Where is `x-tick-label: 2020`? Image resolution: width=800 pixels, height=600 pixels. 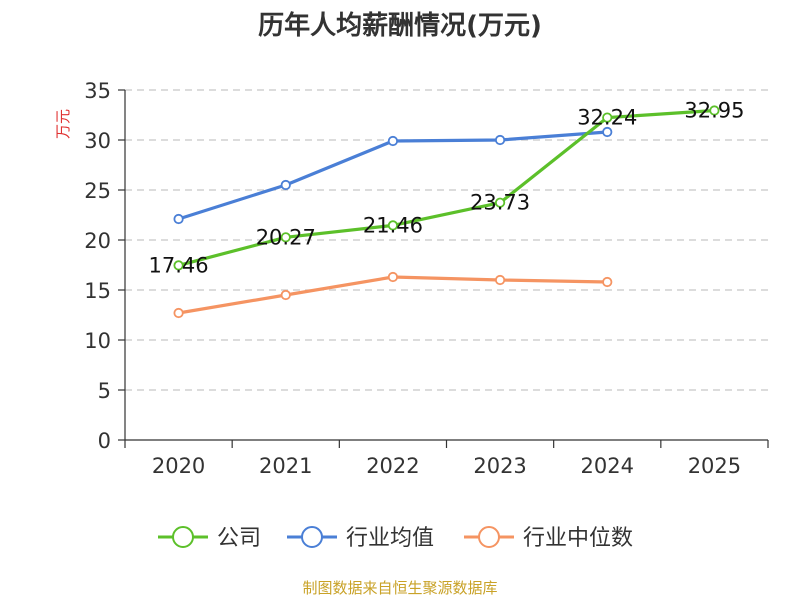 x-tick-label: 2020 is located at coordinates (178, 466).